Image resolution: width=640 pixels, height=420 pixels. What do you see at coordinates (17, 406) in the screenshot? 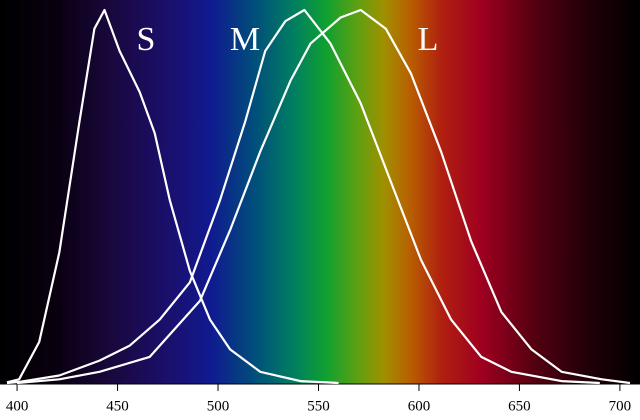
I see `x-tick-label: 400` at bounding box center [17, 406].